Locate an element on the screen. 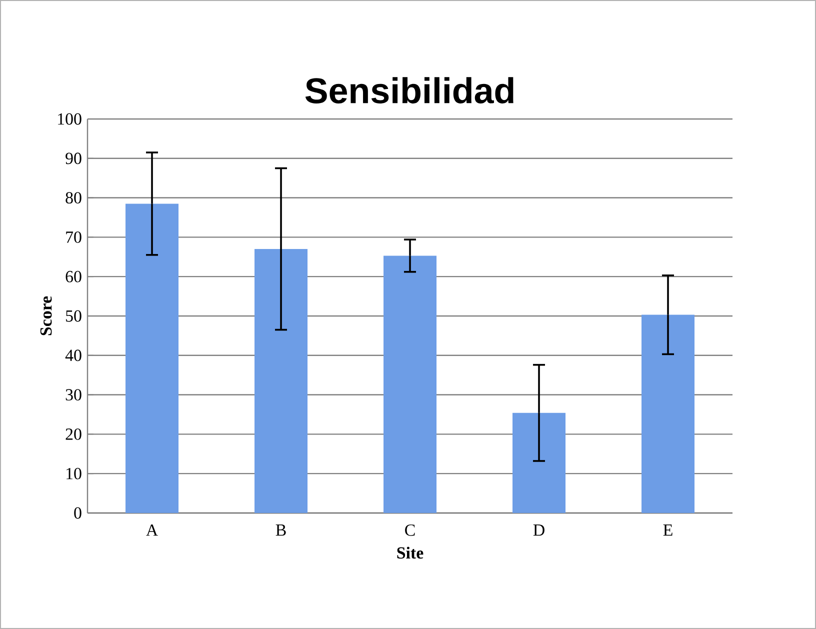  x-tick-label: B is located at coordinates (281, 530).